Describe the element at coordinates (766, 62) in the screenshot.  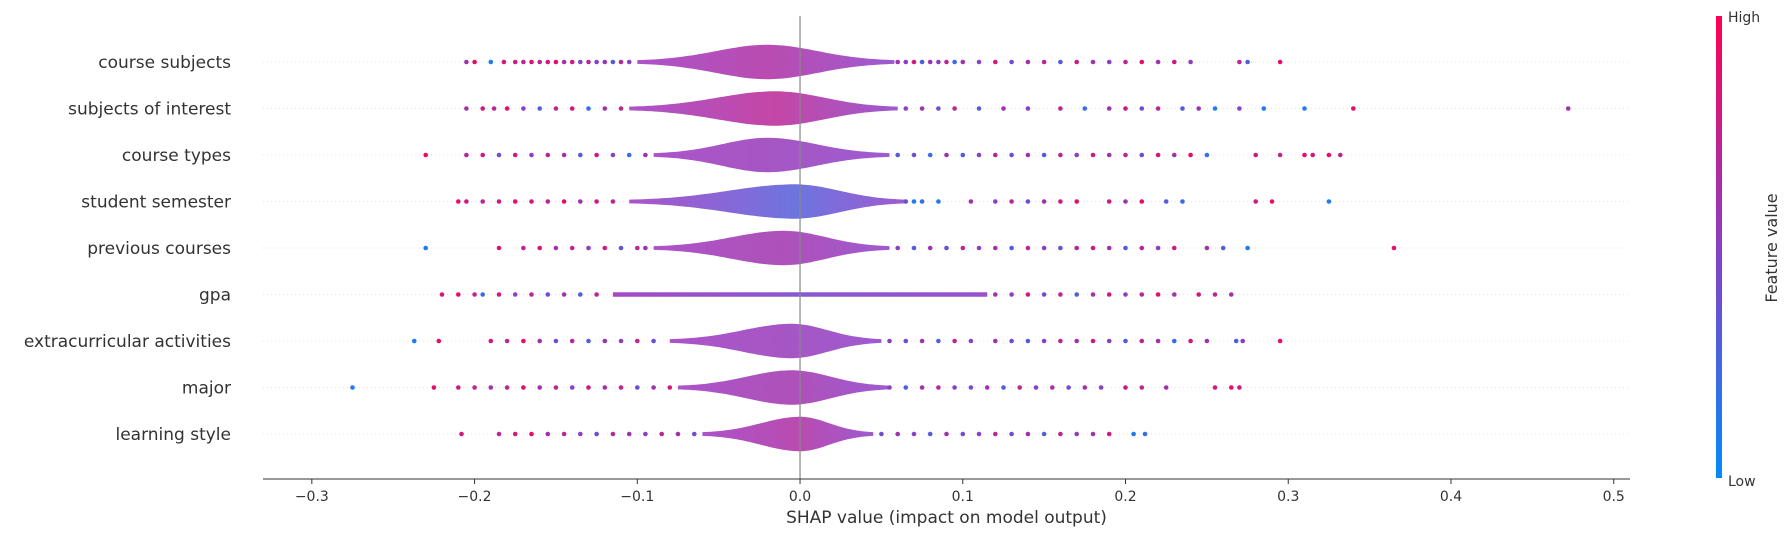
I see `violin-shape` at that location.